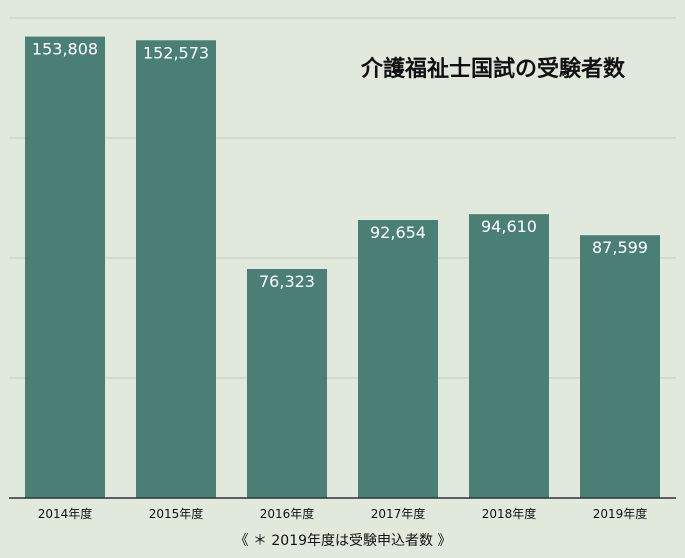 Image resolution: width=685 pixels, height=558 pixels. Describe the element at coordinates (287, 513) in the screenshot. I see `x-tick-label: 2016年度` at that location.